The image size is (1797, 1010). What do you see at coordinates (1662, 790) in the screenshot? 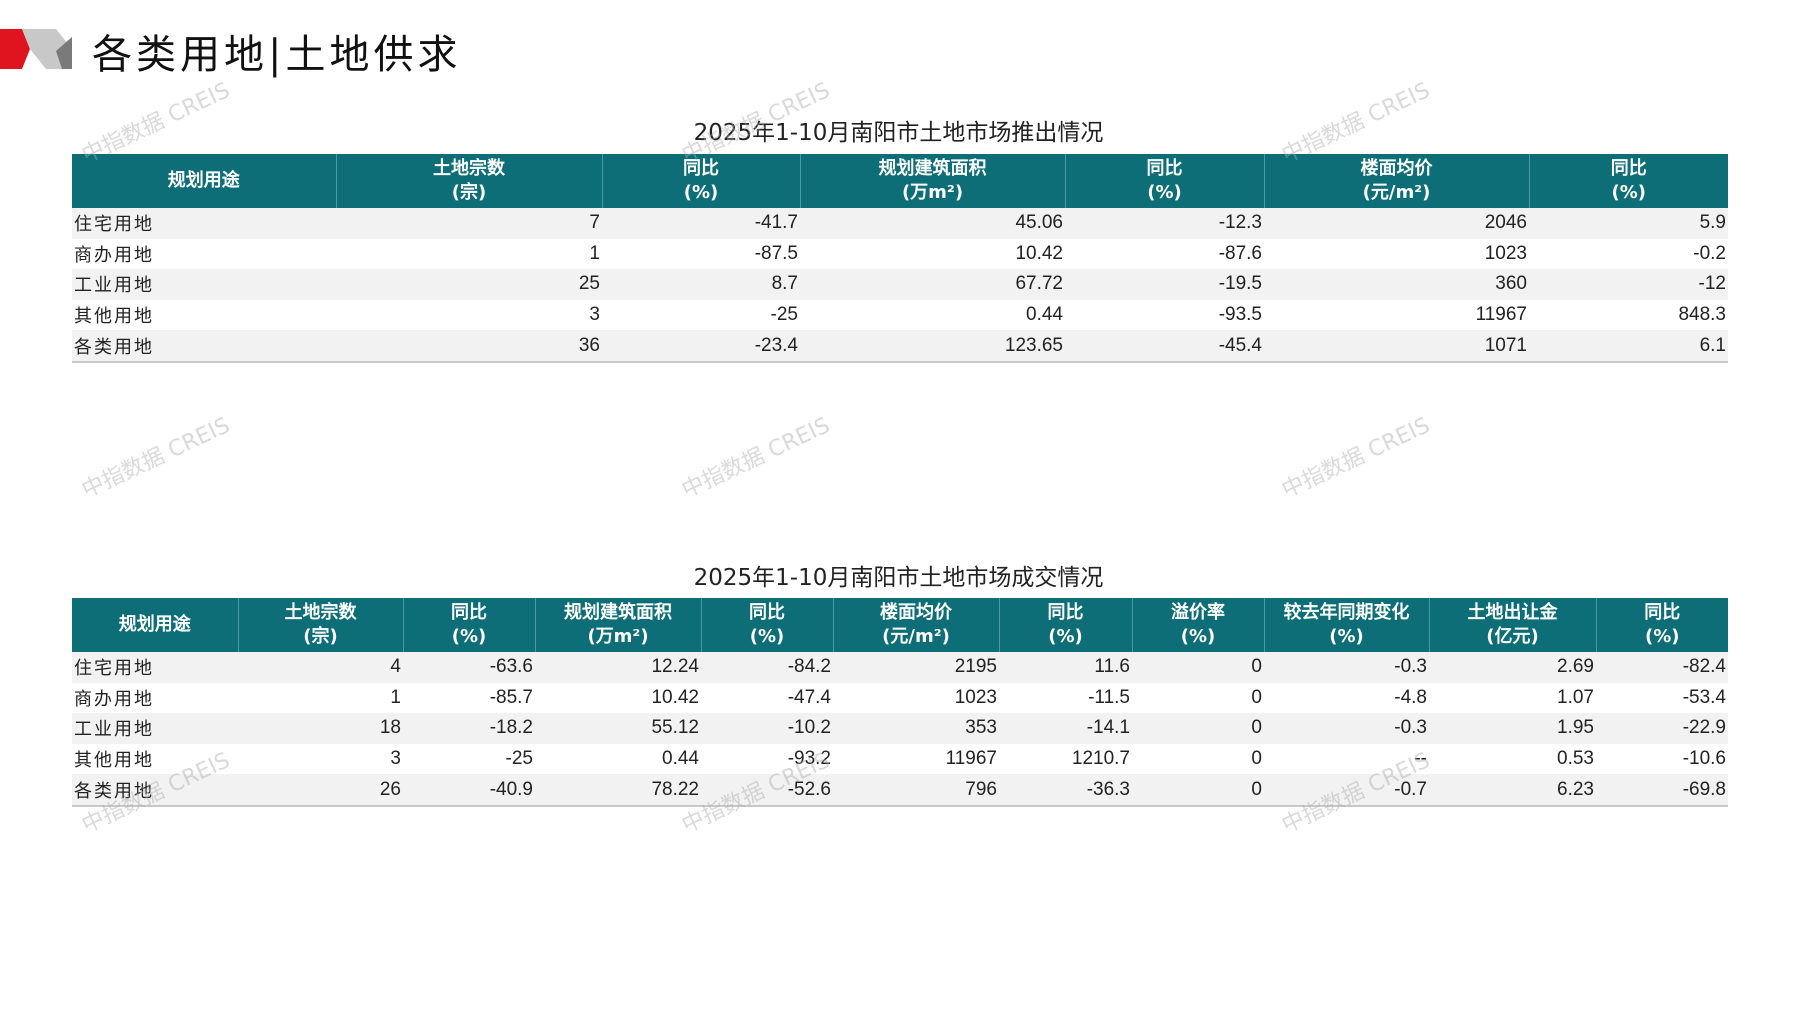
I see `table-cell: -69.8` at bounding box center [1662, 790].